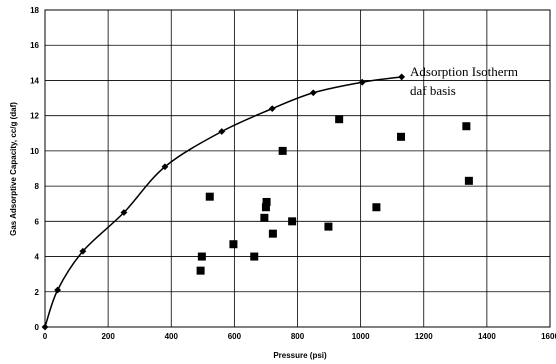  I want to click on y-tick-label: 12, so click(34, 116).